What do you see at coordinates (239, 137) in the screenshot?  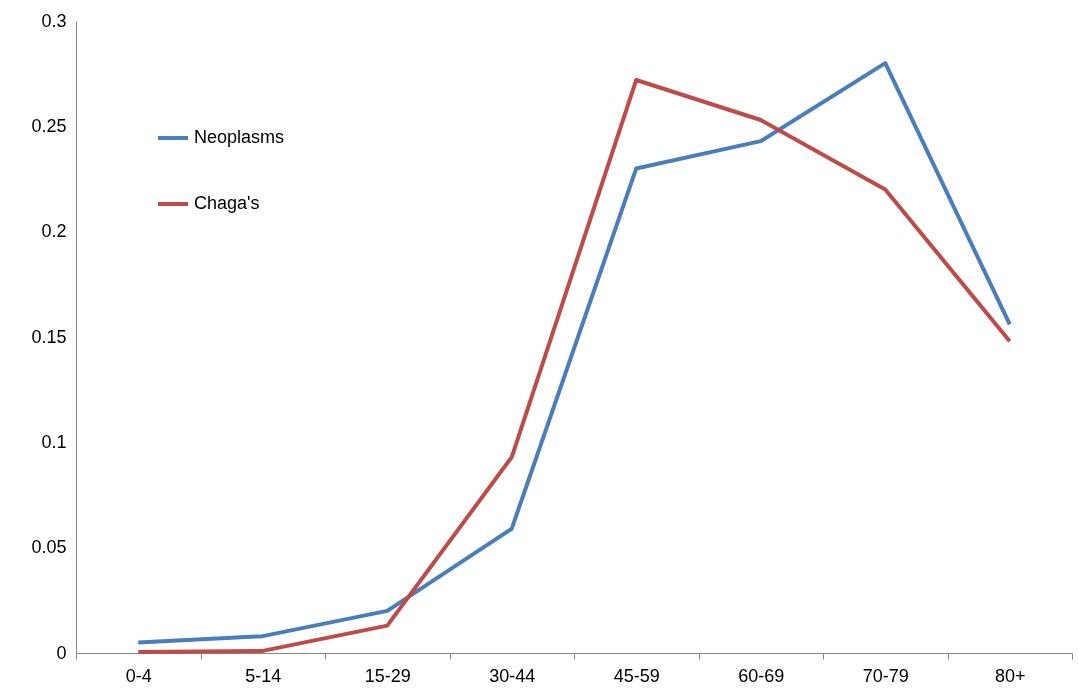 I see `legend-label: Neoplasms` at bounding box center [239, 137].